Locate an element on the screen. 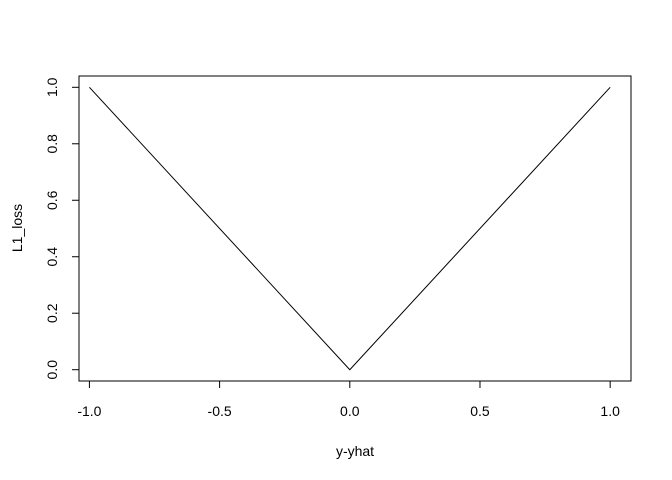 Image resolution: width=672 pixels, height=480 pixels. y-tick-label: 1.0 is located at coordinates (52, 87).